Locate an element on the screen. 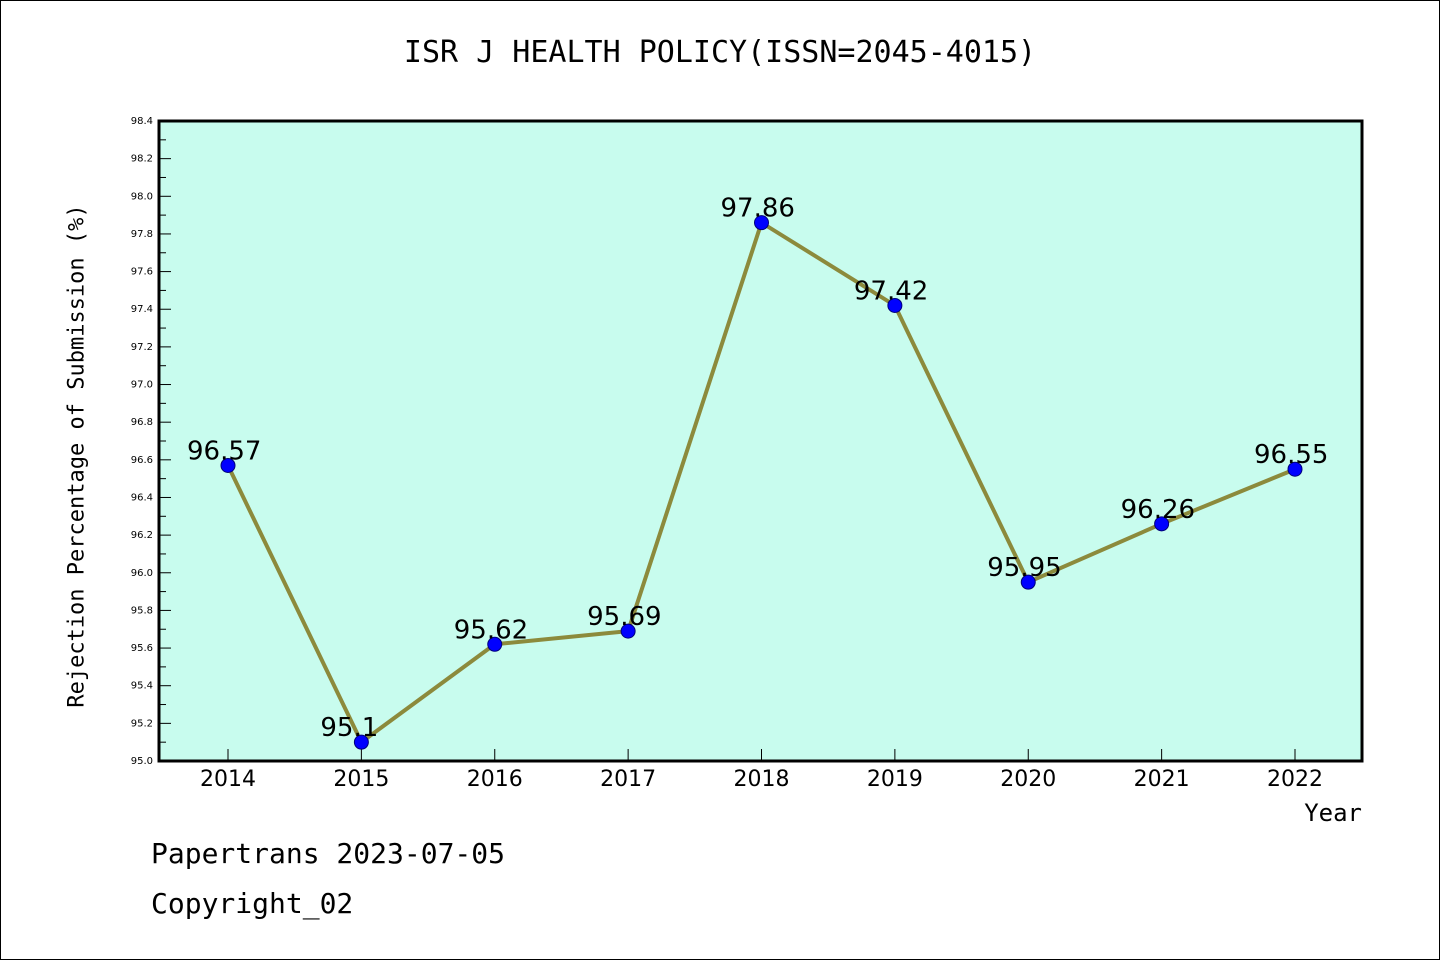 The width and height of the screenshot is (1440, 960). y-tick-label: 95.8 is located at coordinates (142, 610).